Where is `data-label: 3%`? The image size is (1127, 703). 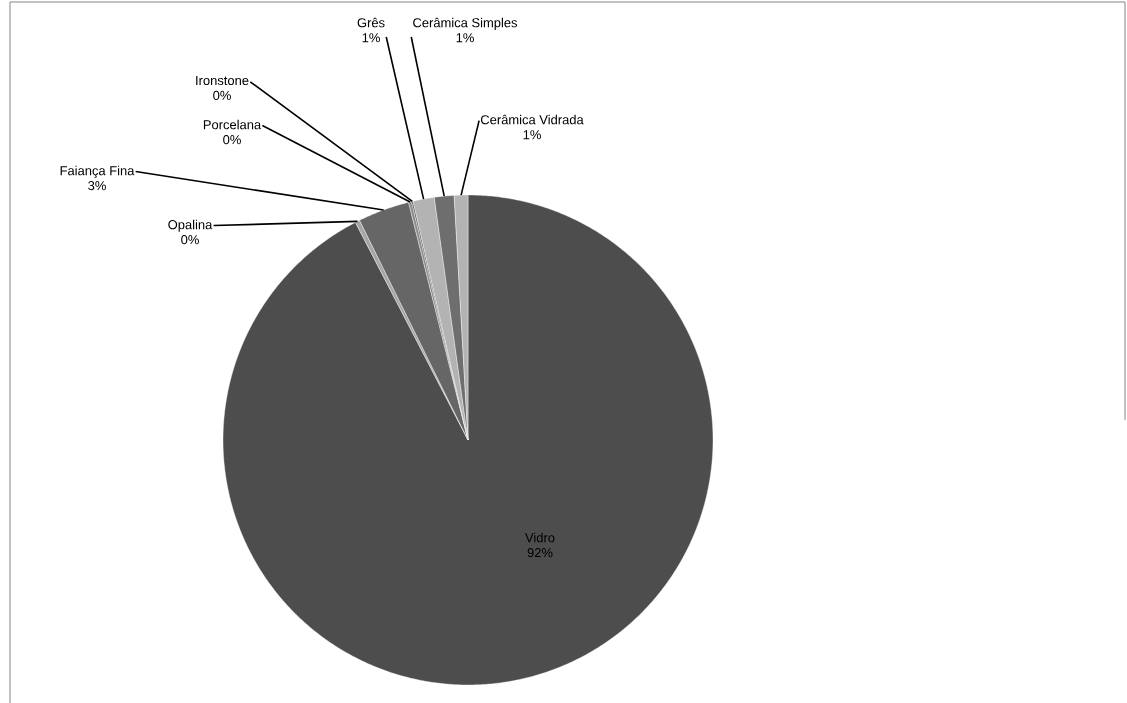
data-label: 3% is located at coordinates (97, 185).